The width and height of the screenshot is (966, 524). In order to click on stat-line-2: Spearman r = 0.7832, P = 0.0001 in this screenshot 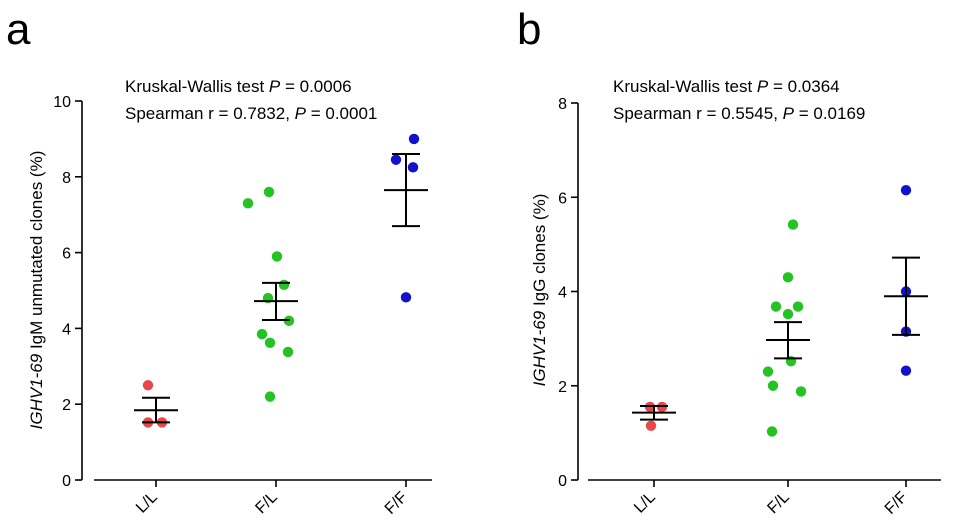, I will do `click(251, 113)`.